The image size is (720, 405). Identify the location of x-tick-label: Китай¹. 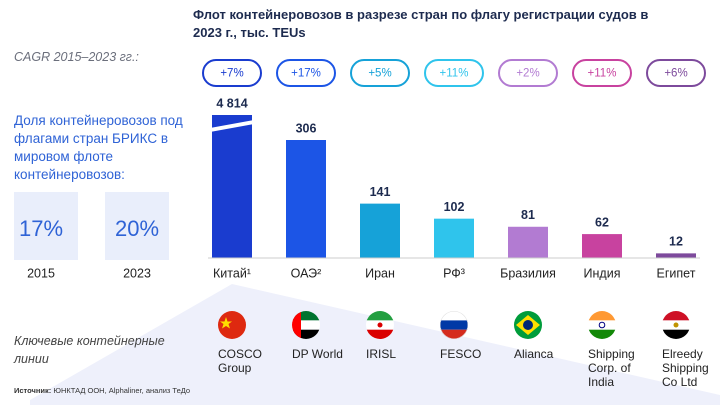
(232, 273).